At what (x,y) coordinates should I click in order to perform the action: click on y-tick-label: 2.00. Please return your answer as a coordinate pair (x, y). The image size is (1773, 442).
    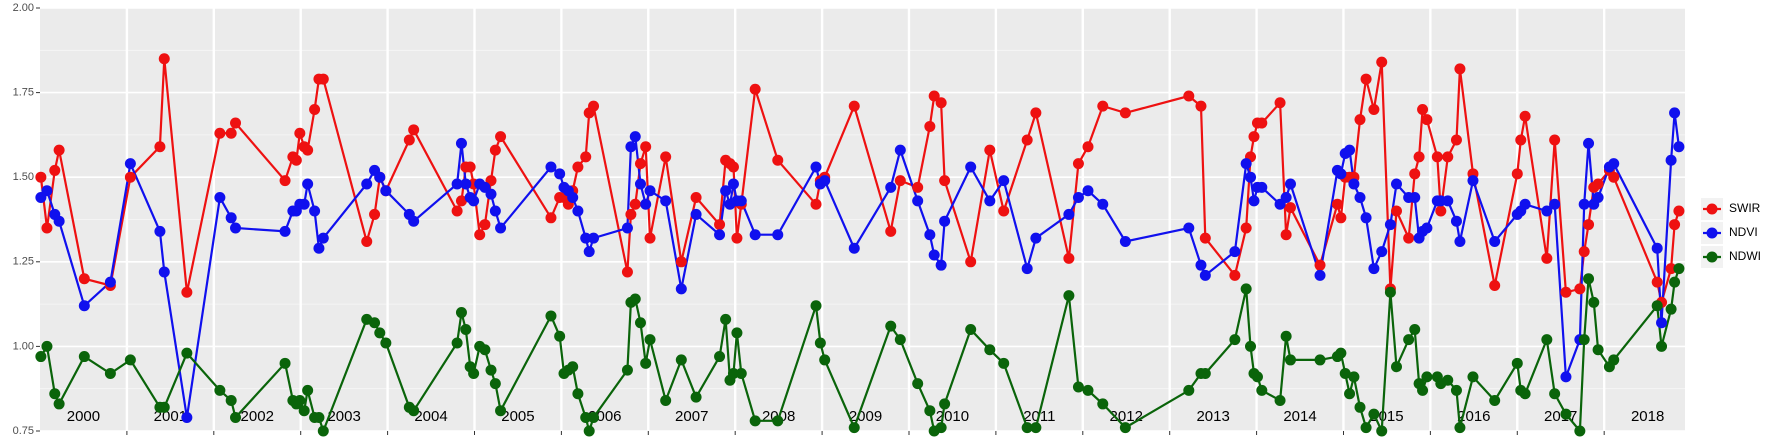
    Looking at the image, I should click on (23, 8).